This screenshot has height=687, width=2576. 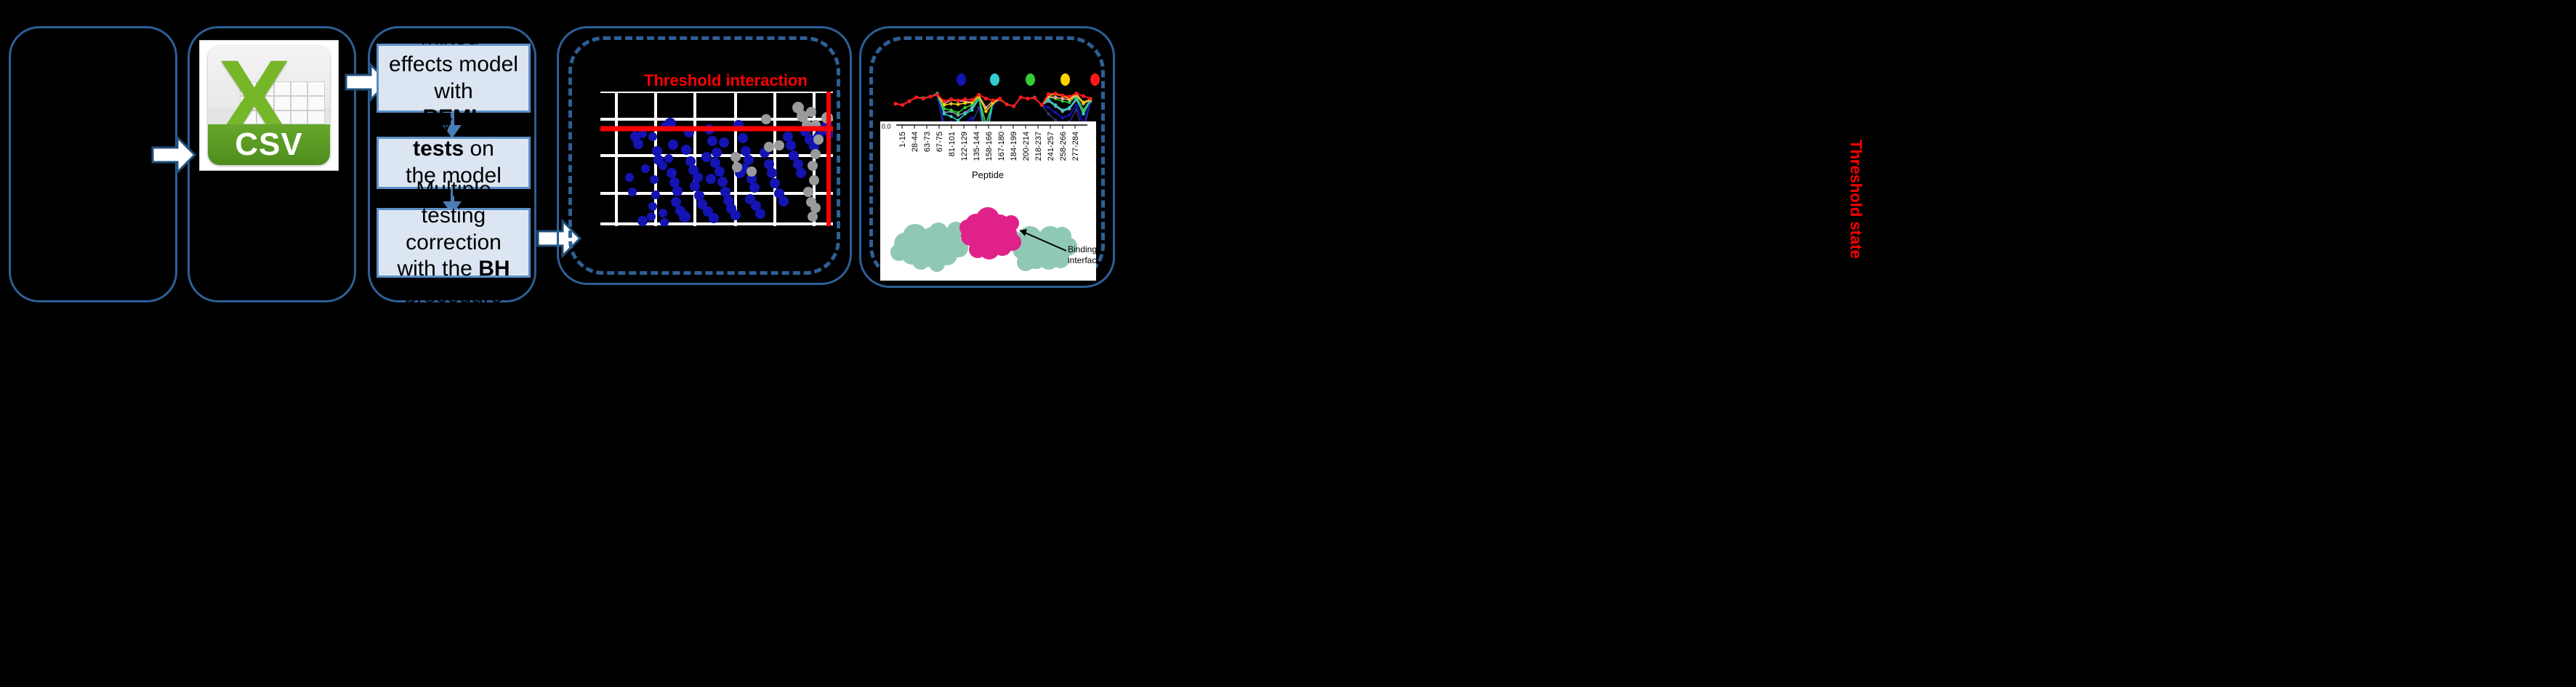 What do you see at coordinates (1082, 260) in the screenshot?
I see `binding-interface-label-line2: interface` at bounding box center [1082, 260].